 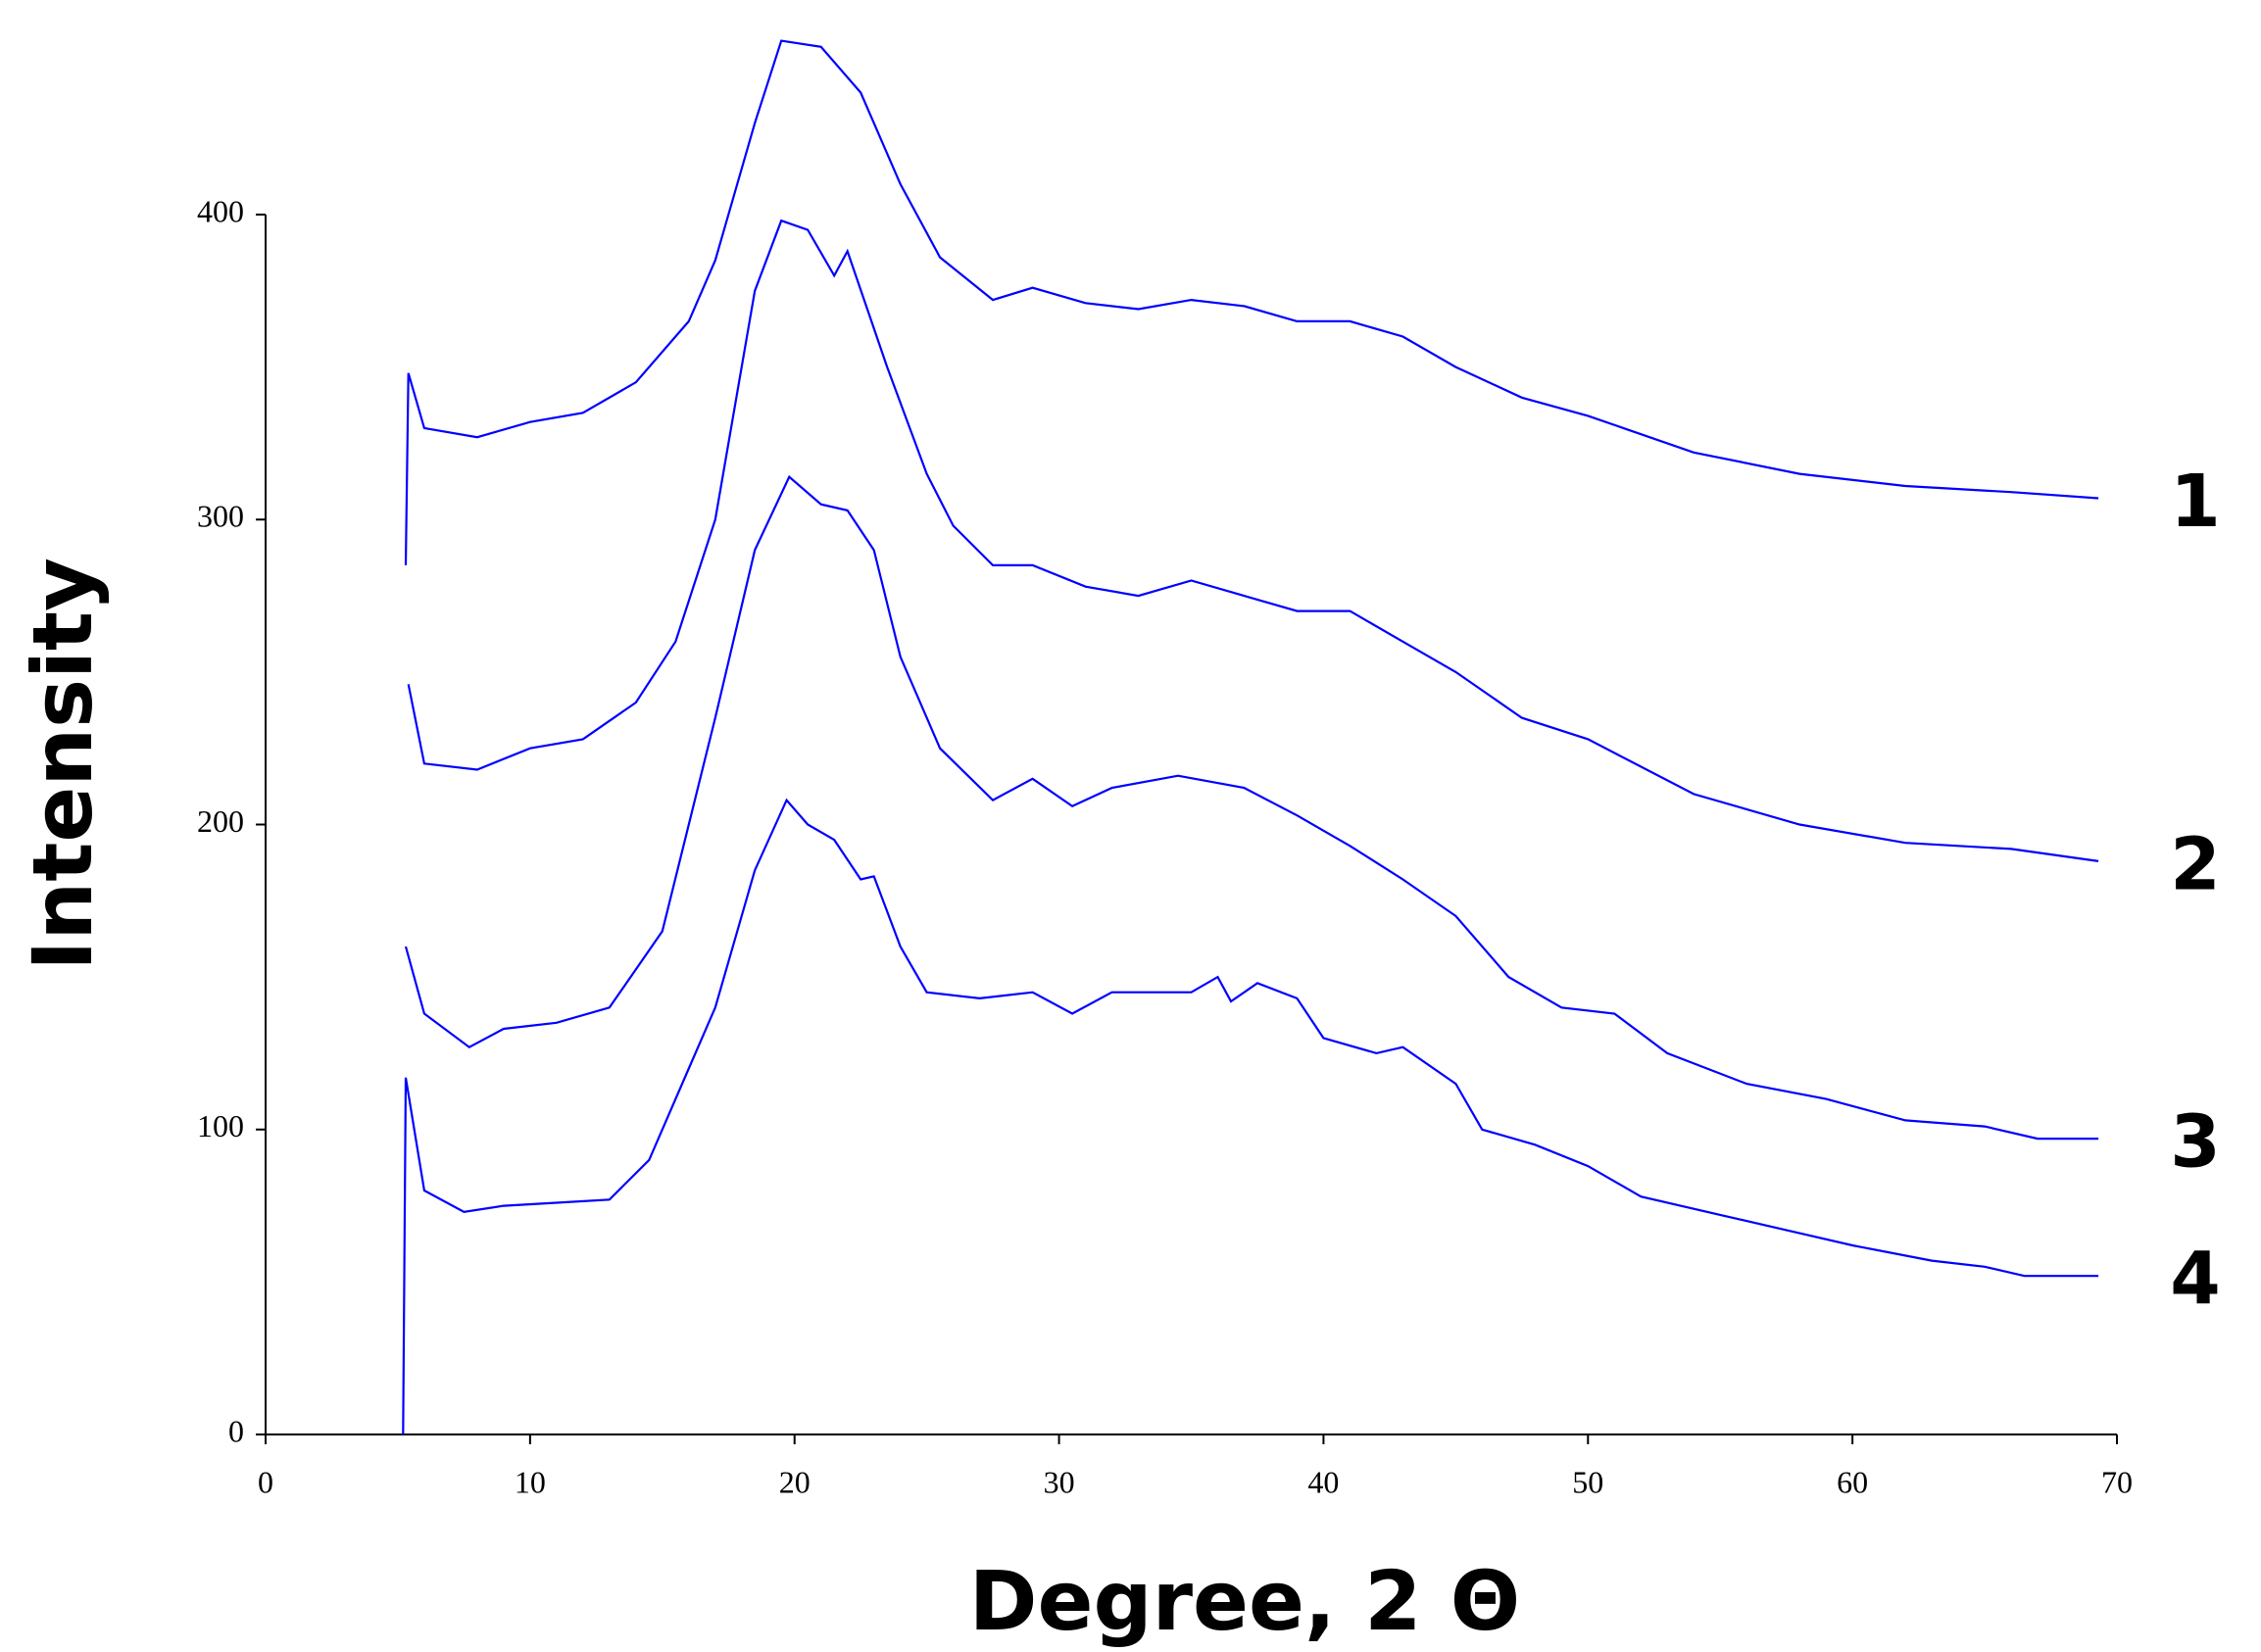 What do you see at coordinates (795, 1482) in the screenshot?
I see `x-tick-label: 20` at bounding box center [795, 1482].